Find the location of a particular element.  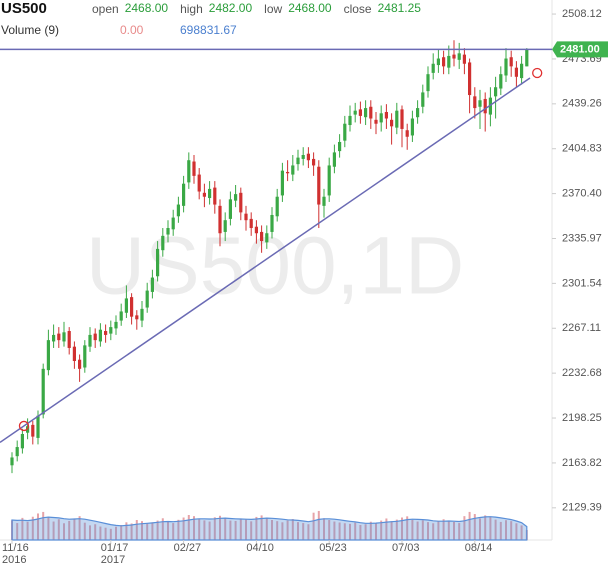

field-name: open is located at coordinates (105, 9).